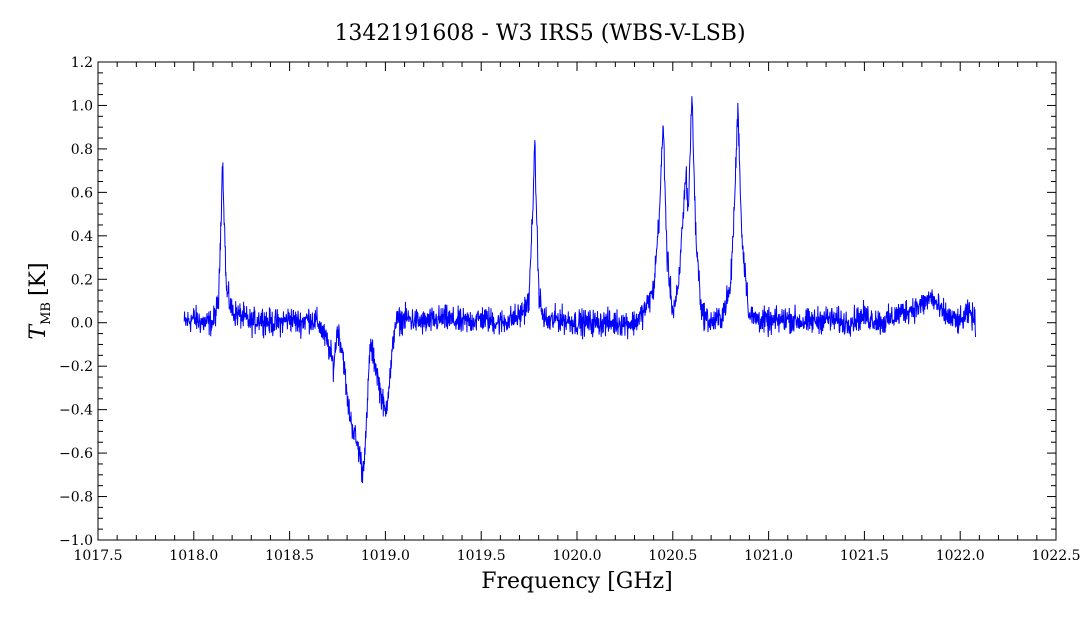 Image resolution: width=1080 pixels, height=618 pixels. Describe the element at coordinates (289, 556) in the screenshot. I see `x-tick-label: 1018.5` at that location.